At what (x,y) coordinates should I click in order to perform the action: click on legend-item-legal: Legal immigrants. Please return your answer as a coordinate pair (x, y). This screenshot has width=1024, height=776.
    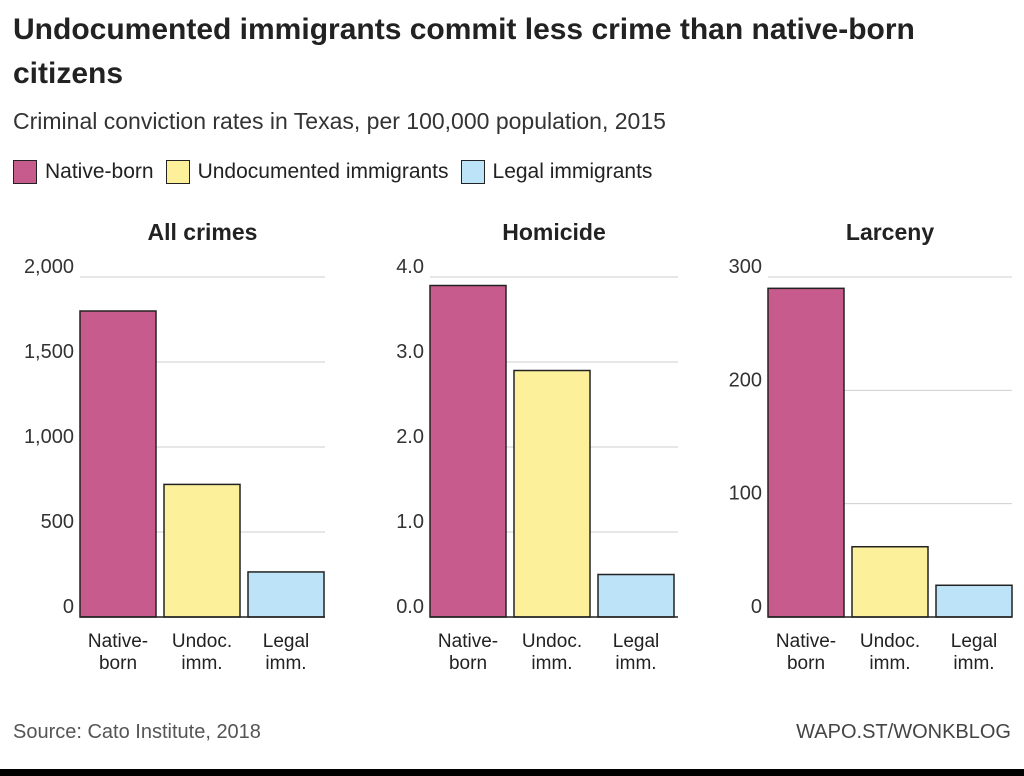
    Looking at the image, I should click on (556, 172).